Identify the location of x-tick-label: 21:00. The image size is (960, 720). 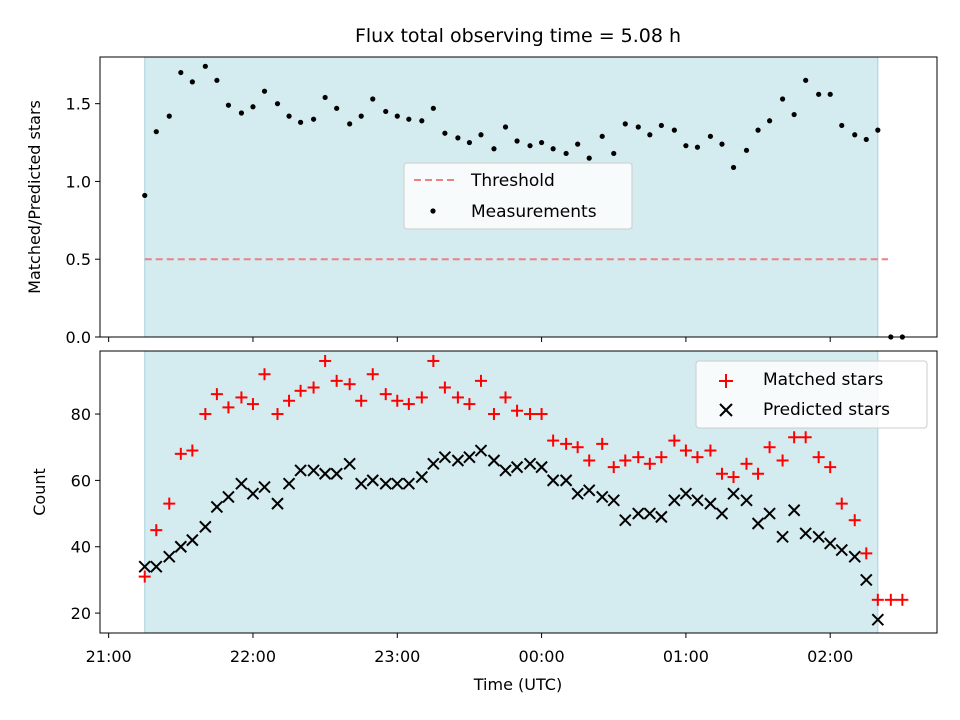
(109, 656).